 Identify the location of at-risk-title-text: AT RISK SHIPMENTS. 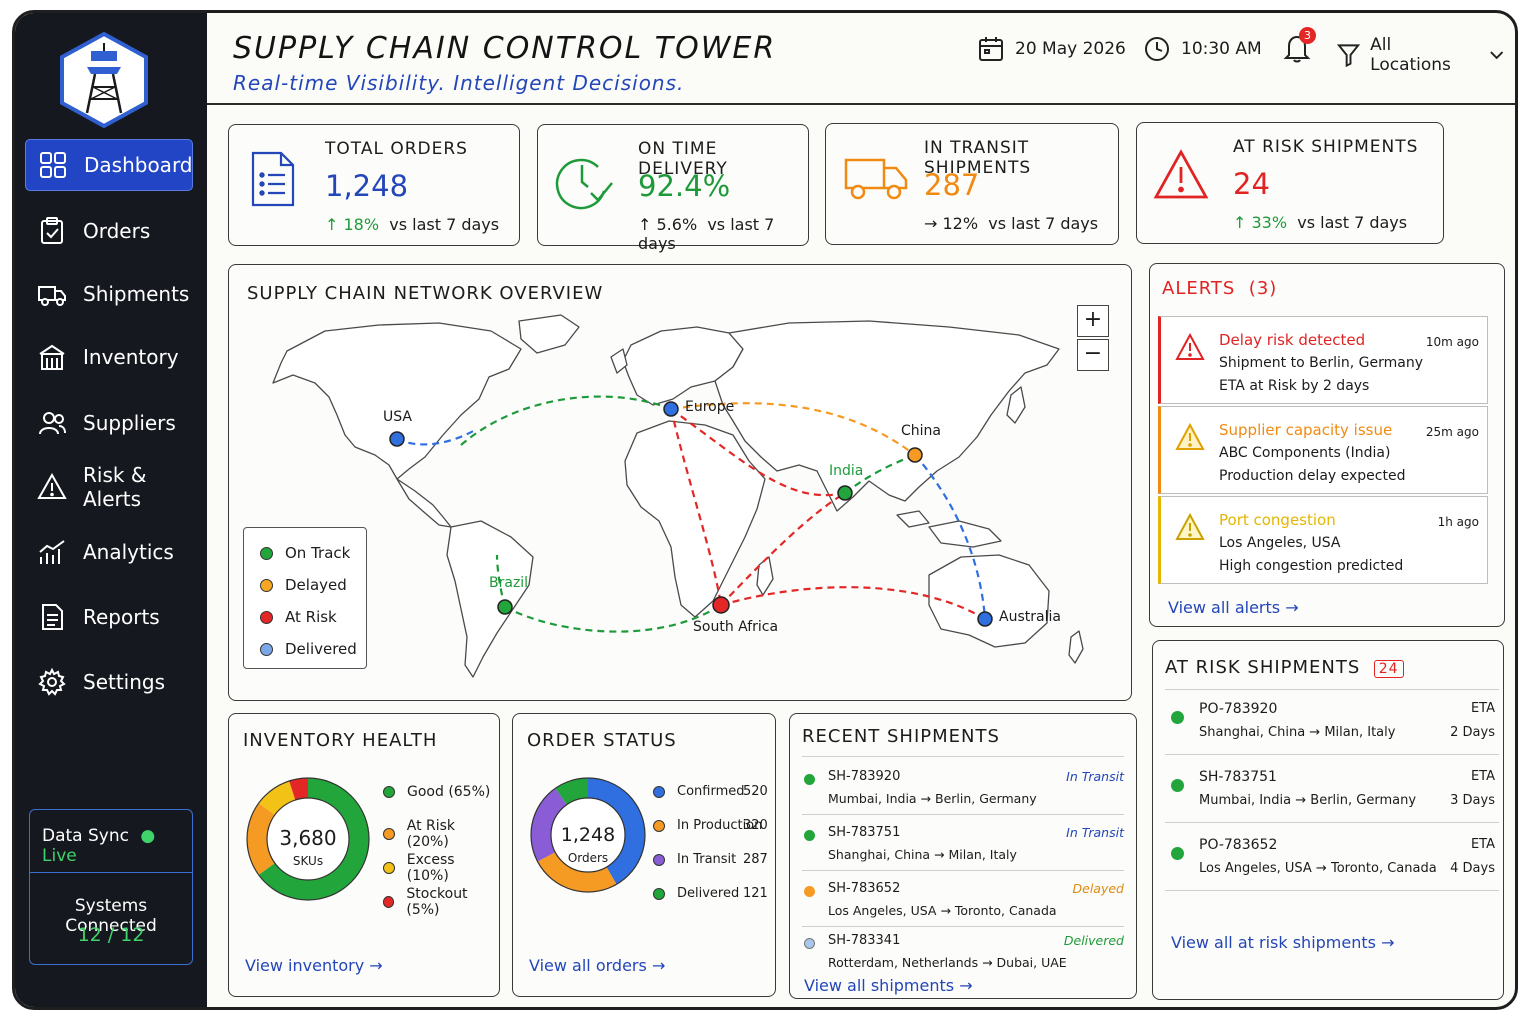
(1263, 667).